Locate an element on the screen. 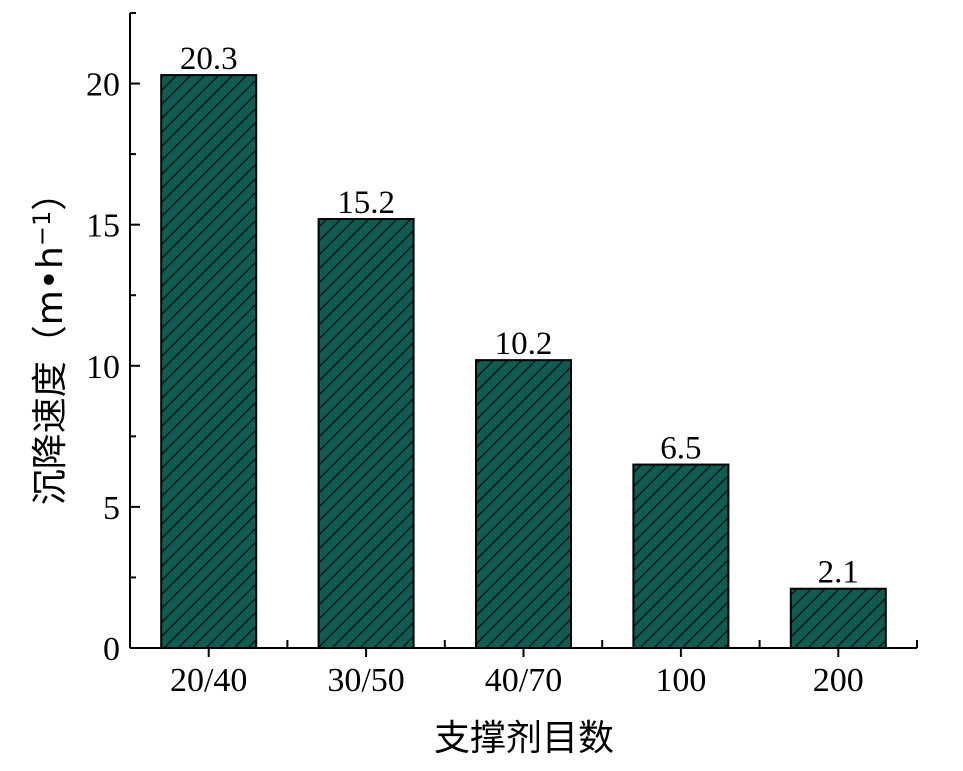 This screenshot has height=771, width=963. x-tick-label: 100 is located at coordinates (680, 680).